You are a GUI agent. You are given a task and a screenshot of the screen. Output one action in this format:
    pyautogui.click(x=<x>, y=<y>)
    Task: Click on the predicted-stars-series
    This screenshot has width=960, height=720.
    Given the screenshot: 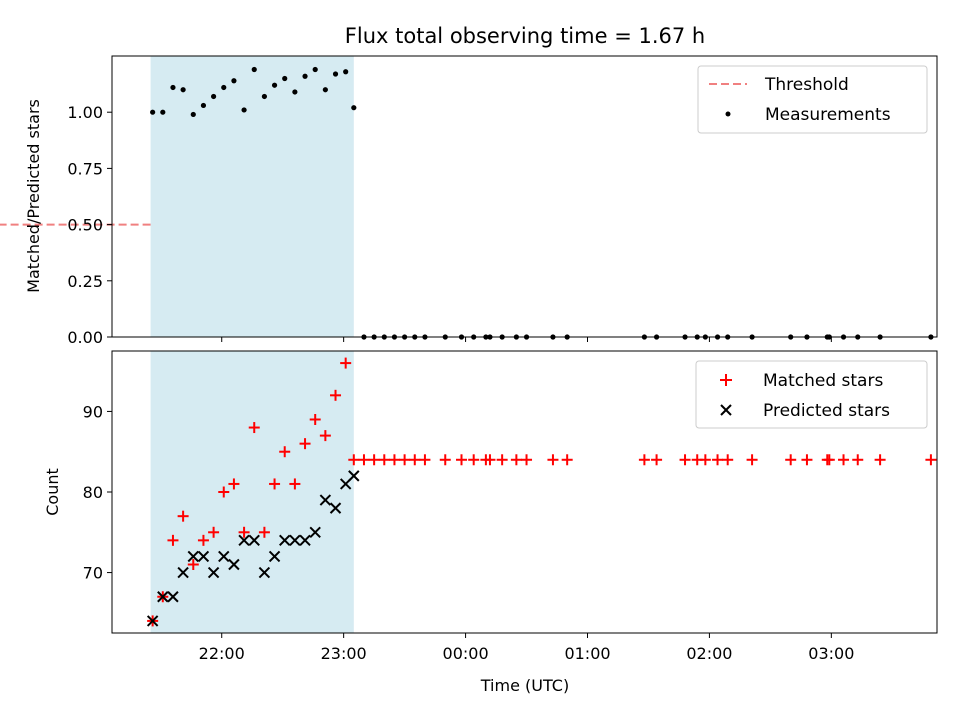 What is the action you would take?
    pyautogui.click(x=253, y=548)
    